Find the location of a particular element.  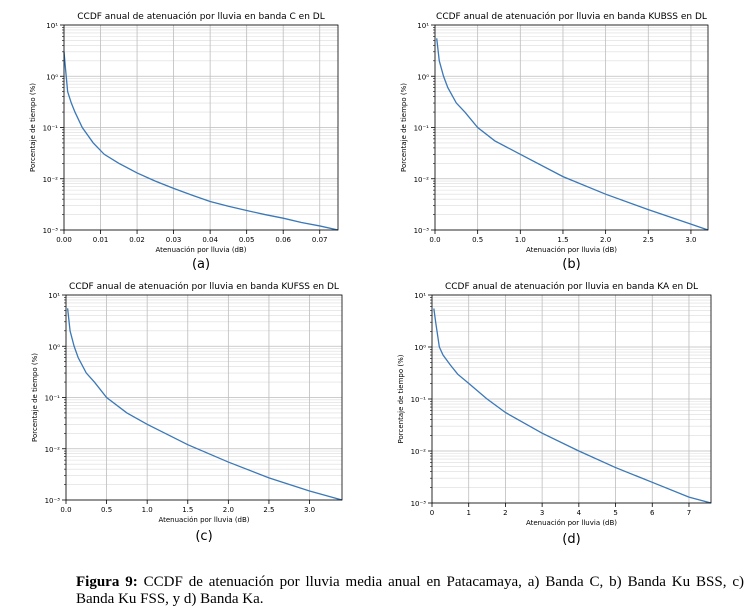

figure-caption-label: Figura 9: is located at coordinates (107, 582).